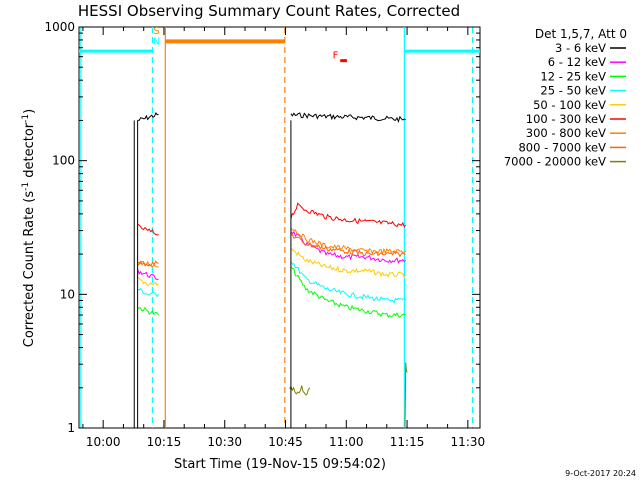  Describe the element at coordinates (562, 147) in the screenshot. I see `legend-label-800-7000-kev: 800 - 7000 keV` at that location.